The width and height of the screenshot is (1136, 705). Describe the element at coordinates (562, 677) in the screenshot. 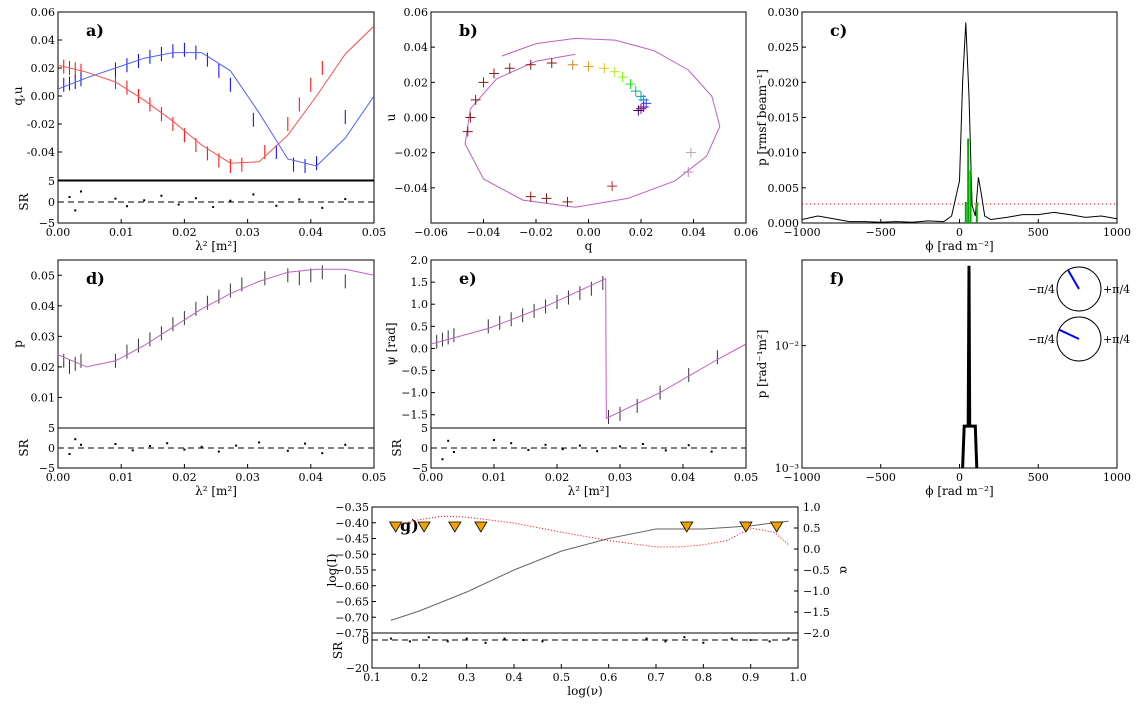

I see `x-tick-label: 0.5` at that location.